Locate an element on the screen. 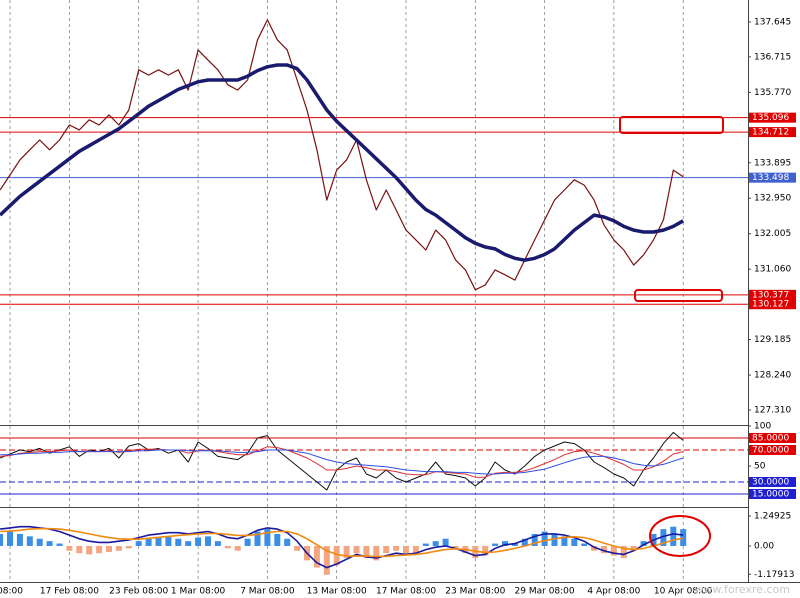 The width and height of the screenshot is (800, 598). y-tick-label: 131.060 is located at coordinates (772, 270).